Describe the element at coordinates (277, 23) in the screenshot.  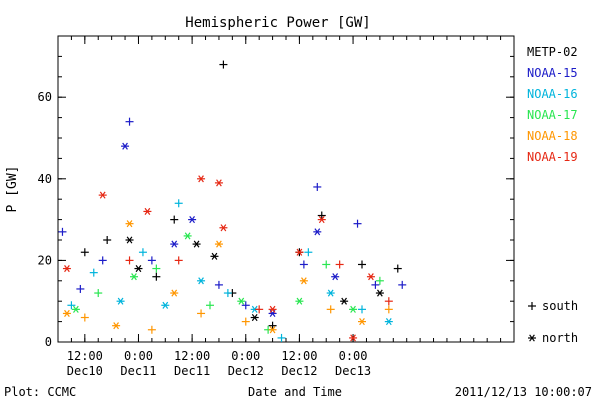
I see `chart-title: Hemispheric Power [GW]` at that location.